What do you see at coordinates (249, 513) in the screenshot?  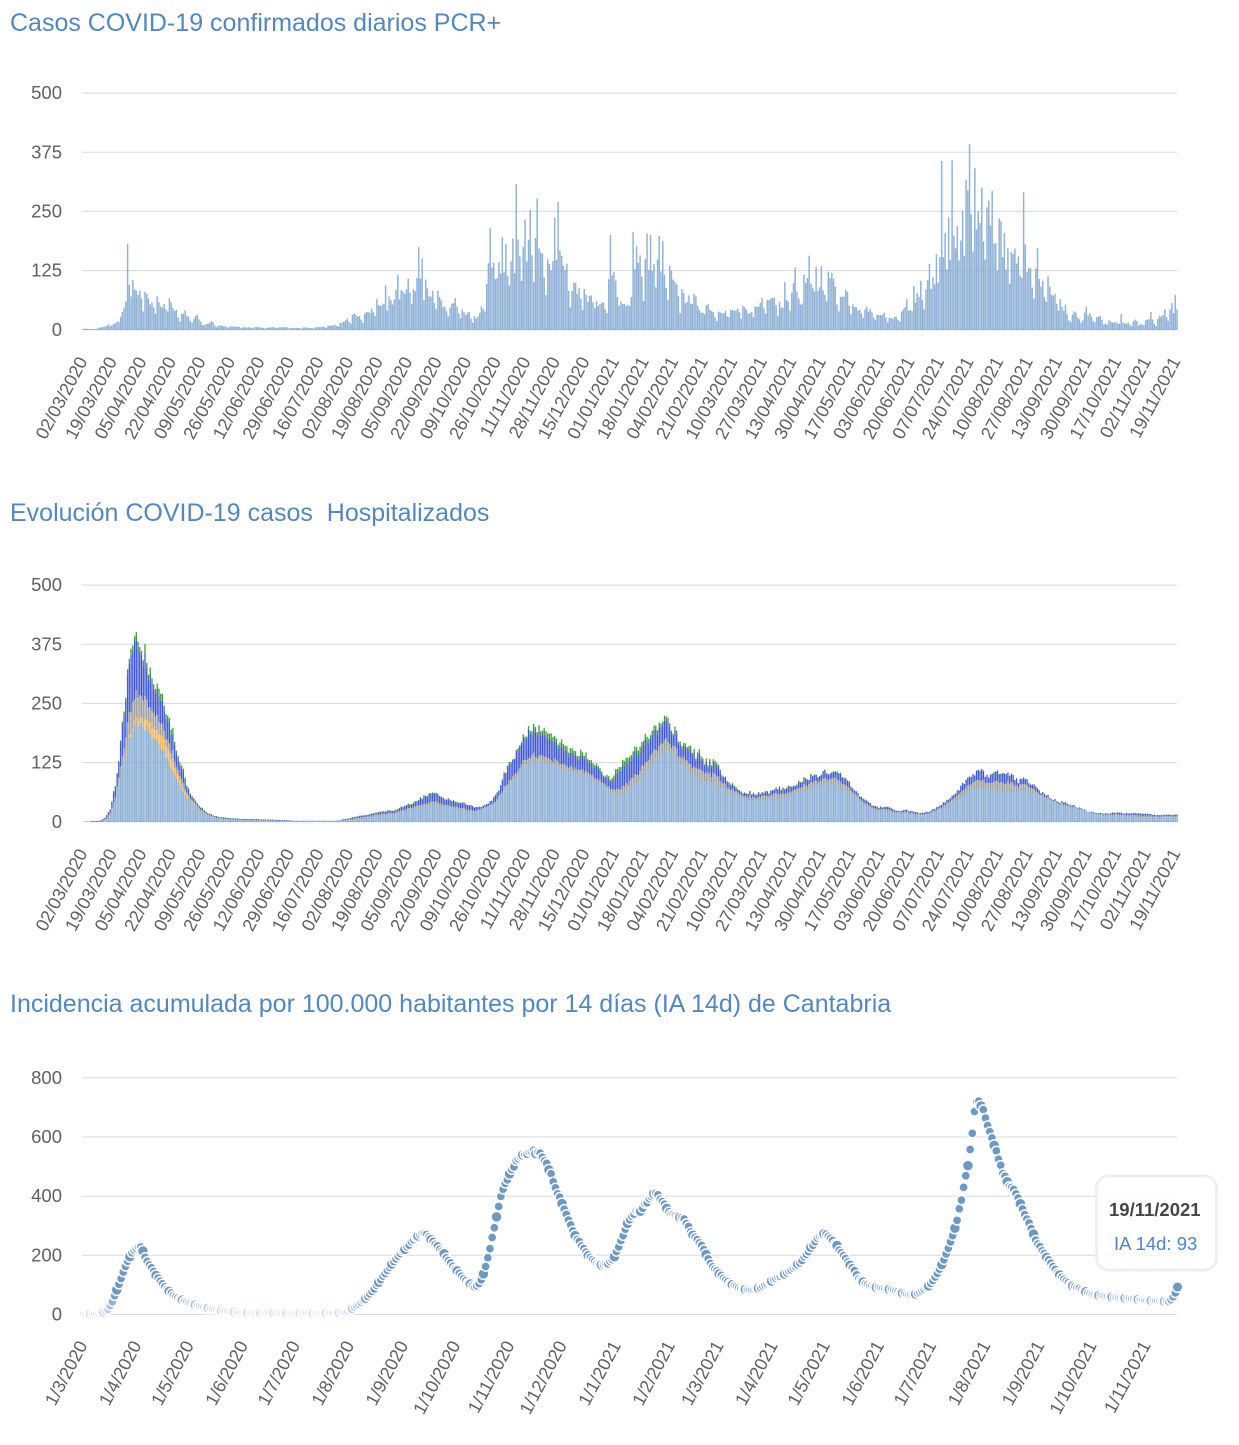 I see `svg-text:Evolución COVID-19 casos Hosp: Evolución COVID-19 casos Hospitalizados` at bounding box center [249, 513].